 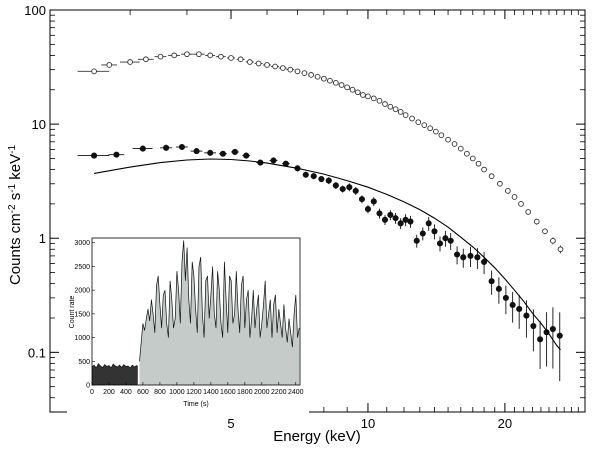 What do you see at coordinates (92, 392) in the screenshot?
I see `inset-x-tick-label: 0` at bounding box center [92, 392].